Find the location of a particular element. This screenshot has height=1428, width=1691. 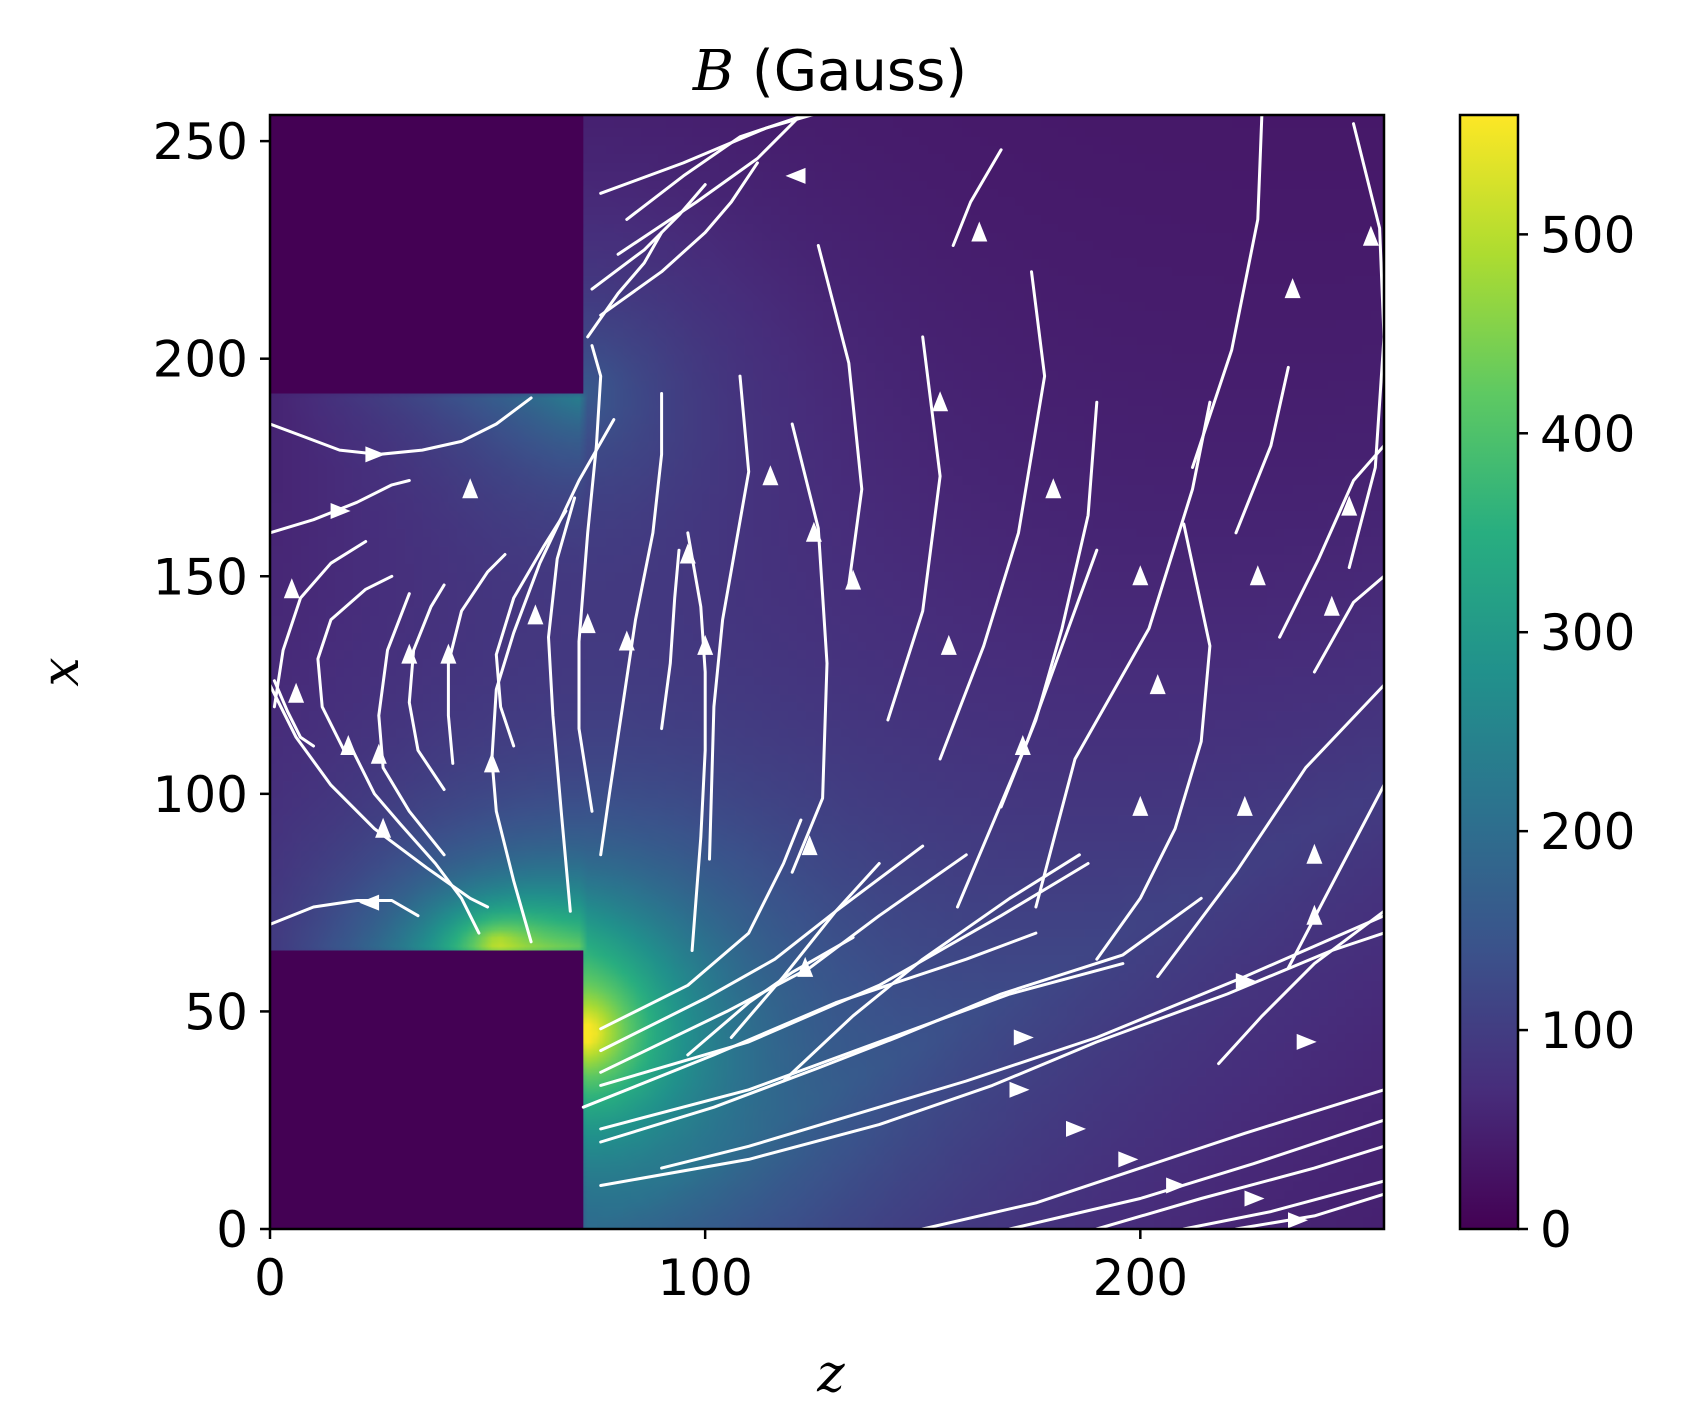

chart-title-variable: B is located at coordinates (713, 71).